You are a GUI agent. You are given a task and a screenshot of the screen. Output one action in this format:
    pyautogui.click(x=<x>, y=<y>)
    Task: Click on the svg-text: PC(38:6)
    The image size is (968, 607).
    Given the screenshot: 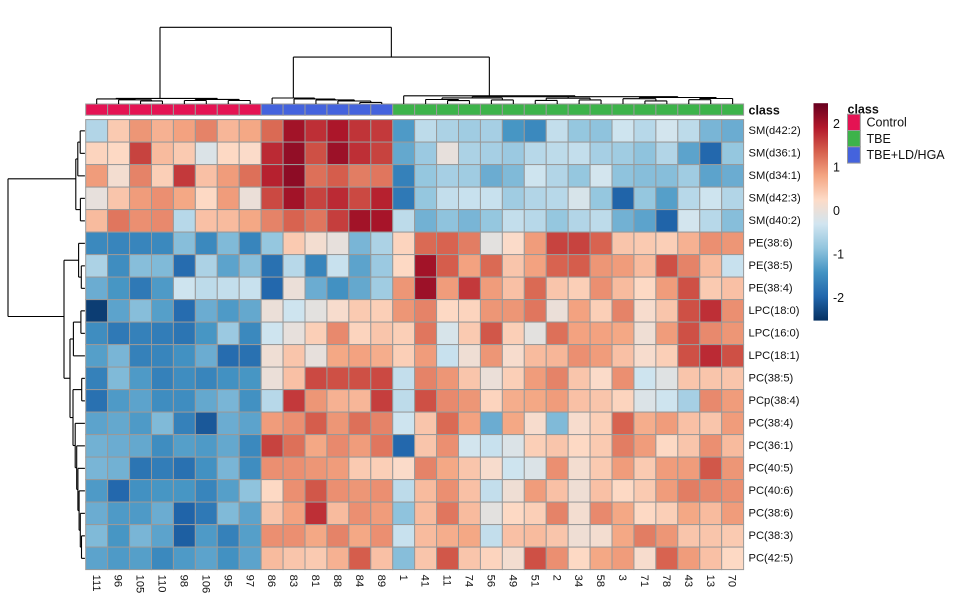 What is the action you would take?
    pyautogui.click(x=771, y=513)
    